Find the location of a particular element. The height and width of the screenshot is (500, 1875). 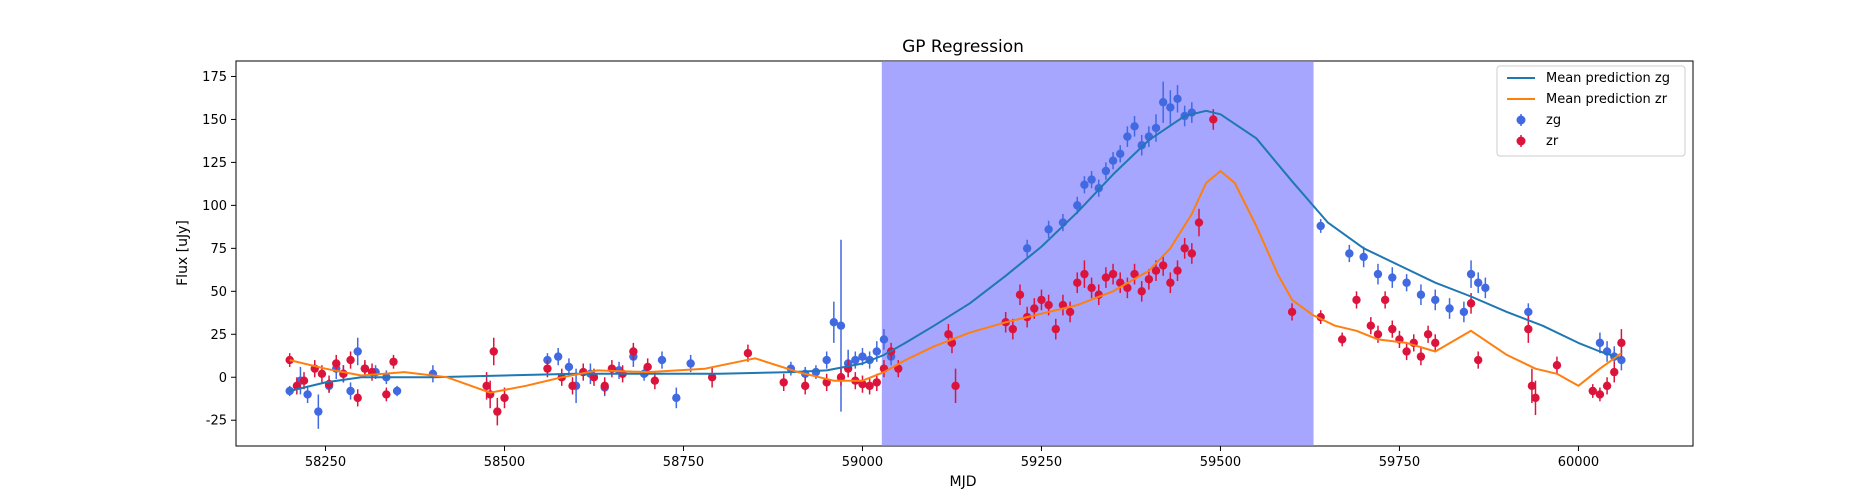

legend-label-zg-points: zg is located at coordinates (1553, 120).